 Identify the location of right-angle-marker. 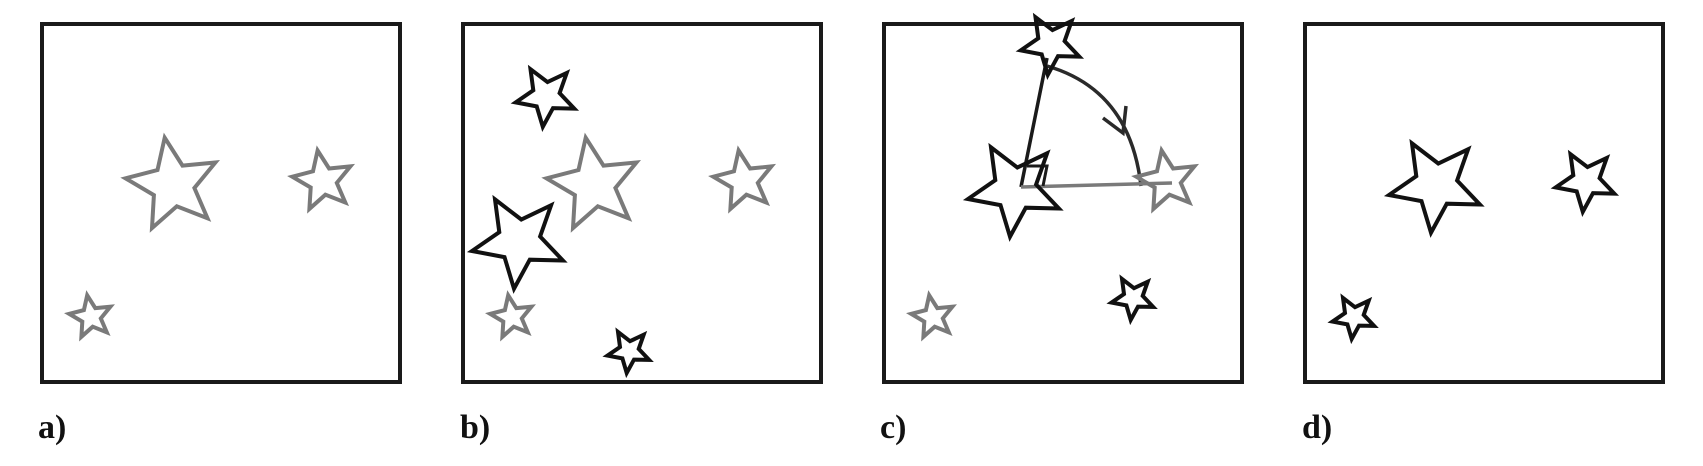
(1038, 175).